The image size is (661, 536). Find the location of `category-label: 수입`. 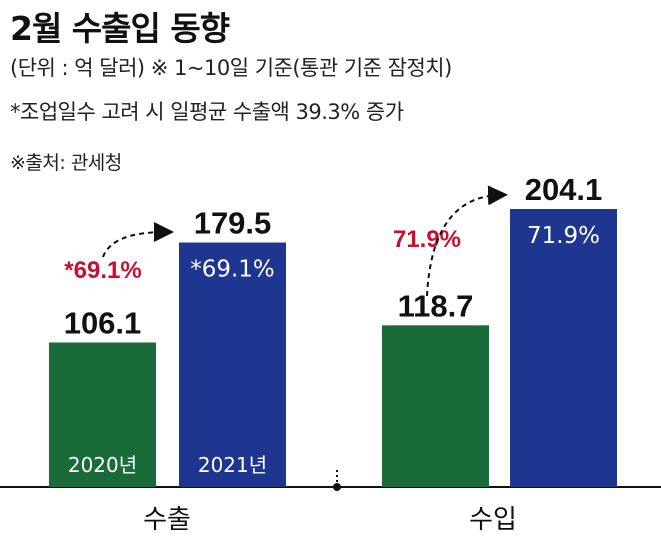

category-label: 수입 is located at coordinates (493, 520).